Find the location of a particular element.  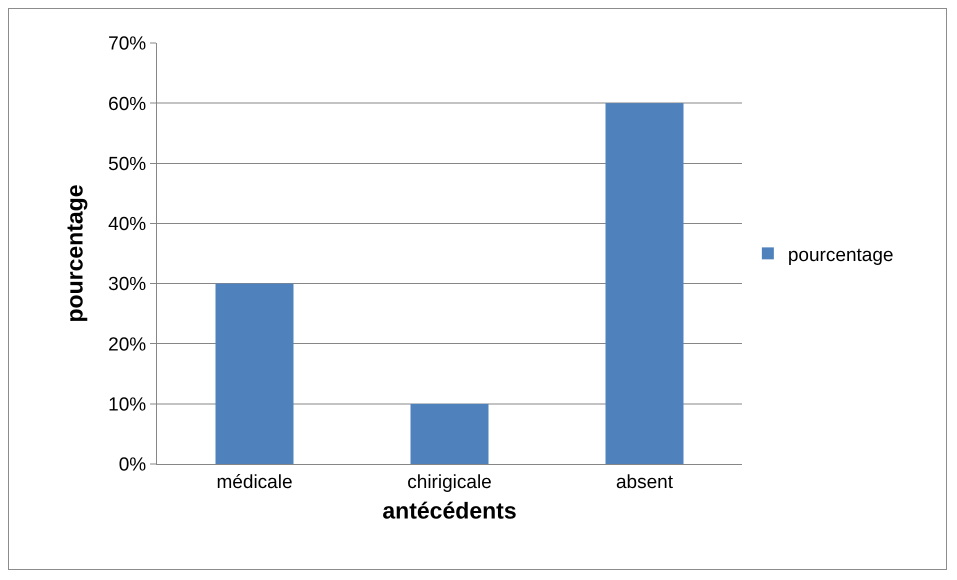

y-axis-title: pourcentage is located at coordinates (75, 253).